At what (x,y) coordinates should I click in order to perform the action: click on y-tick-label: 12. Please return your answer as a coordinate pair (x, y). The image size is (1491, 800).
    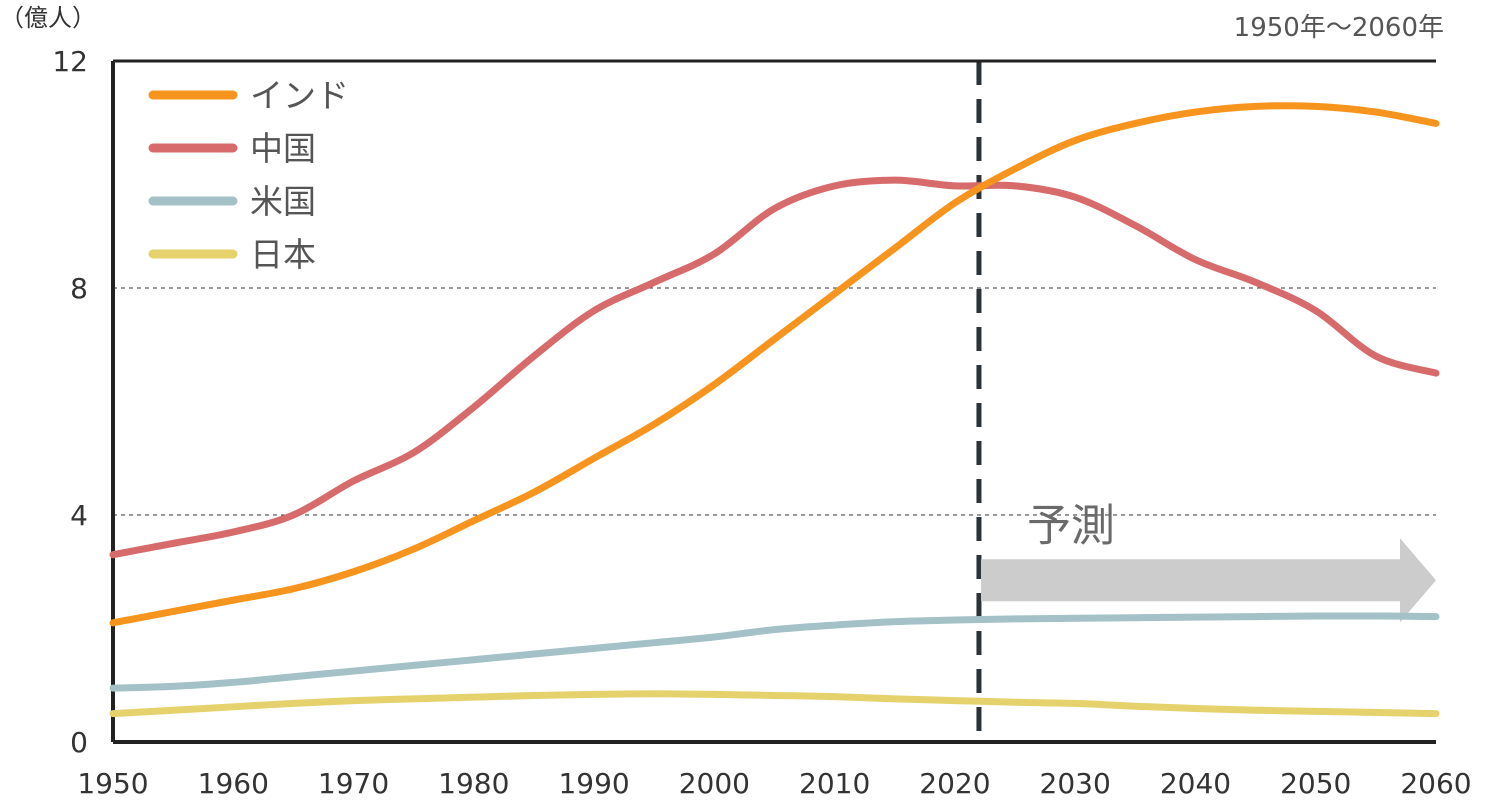
    Looking at the image, I should click on (70, 61).